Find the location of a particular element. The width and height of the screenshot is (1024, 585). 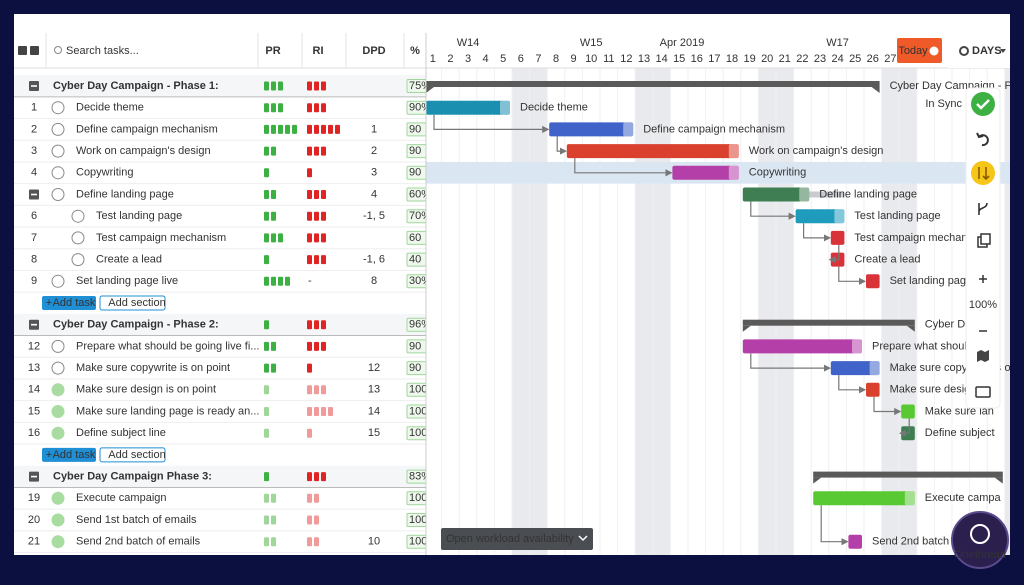

collapse-all is located at coordinates (34, 50).